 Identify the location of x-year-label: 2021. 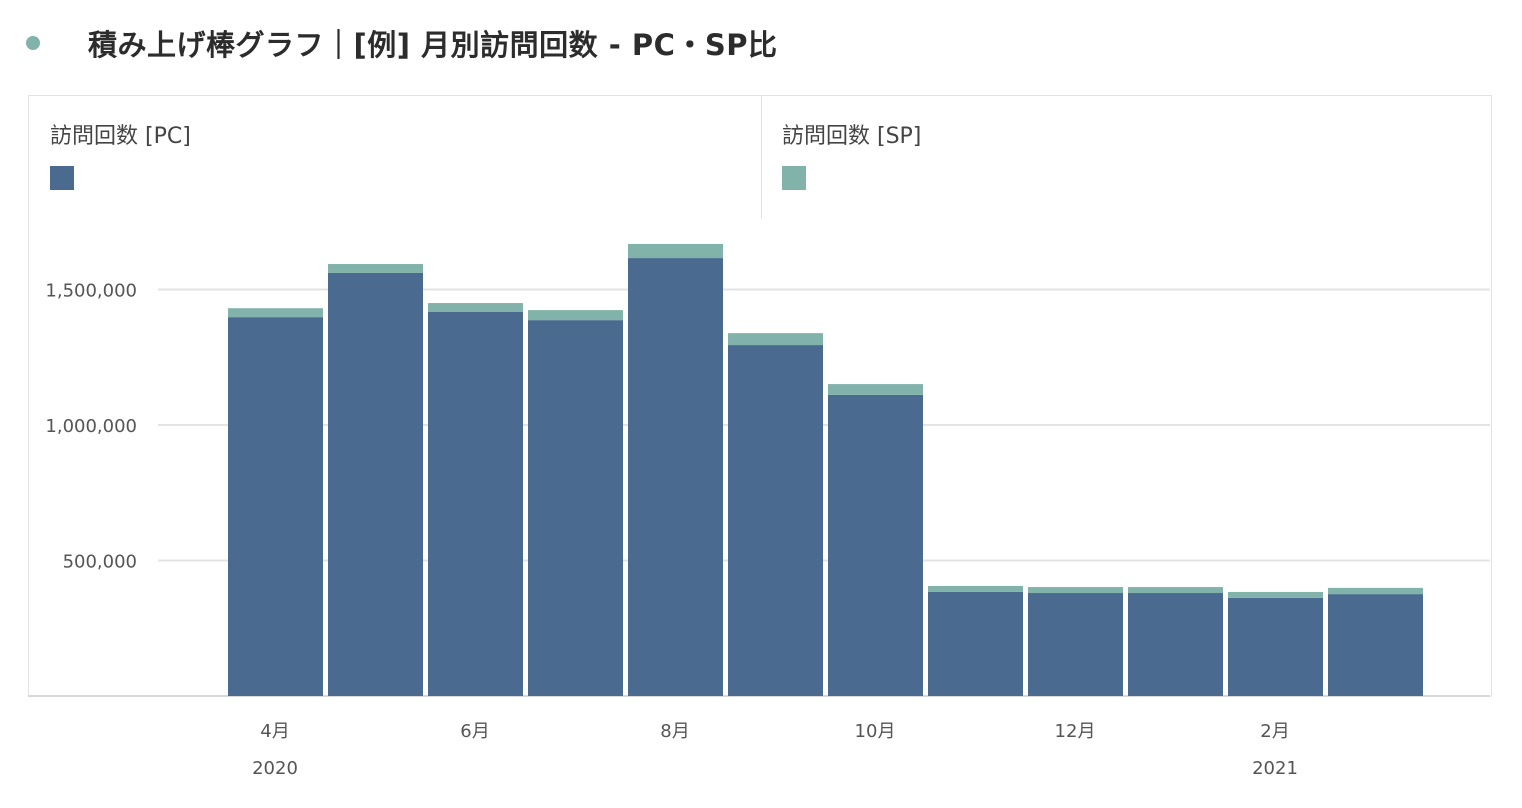
(1275, 768).